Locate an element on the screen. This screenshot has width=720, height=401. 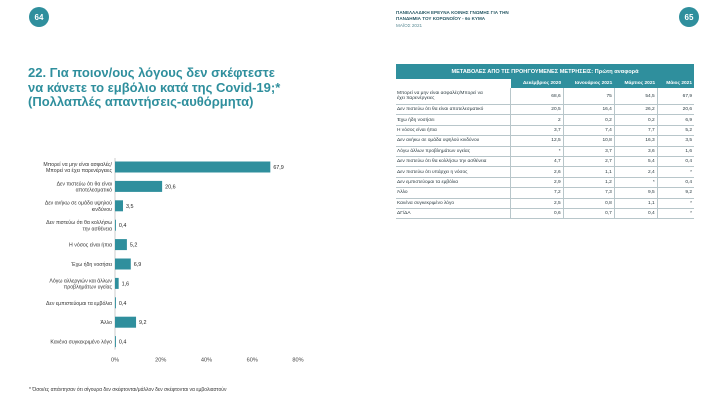
table-cell: 1,1 is located at coordinates (635, 203).